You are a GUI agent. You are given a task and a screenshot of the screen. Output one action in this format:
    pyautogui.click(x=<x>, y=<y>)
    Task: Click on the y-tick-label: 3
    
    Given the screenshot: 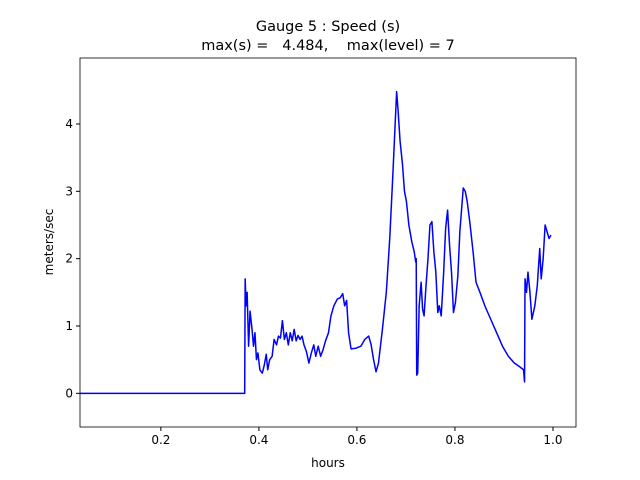 What is the action you would take?
    pyautogui.click(x=69, y=191)
    